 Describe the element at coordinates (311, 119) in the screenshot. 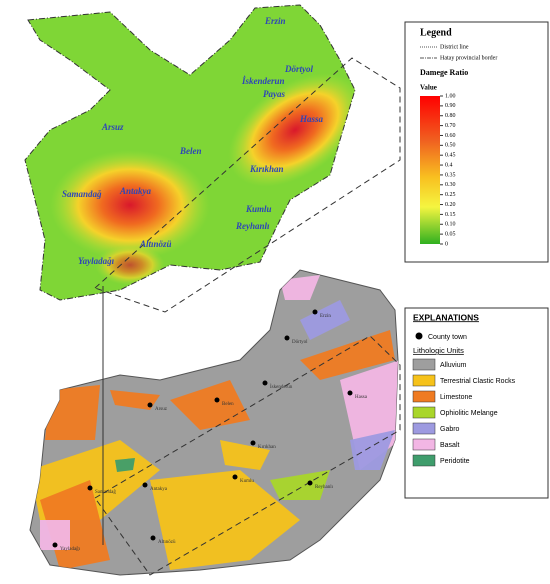

I see `district-label: Hassa` at that location.